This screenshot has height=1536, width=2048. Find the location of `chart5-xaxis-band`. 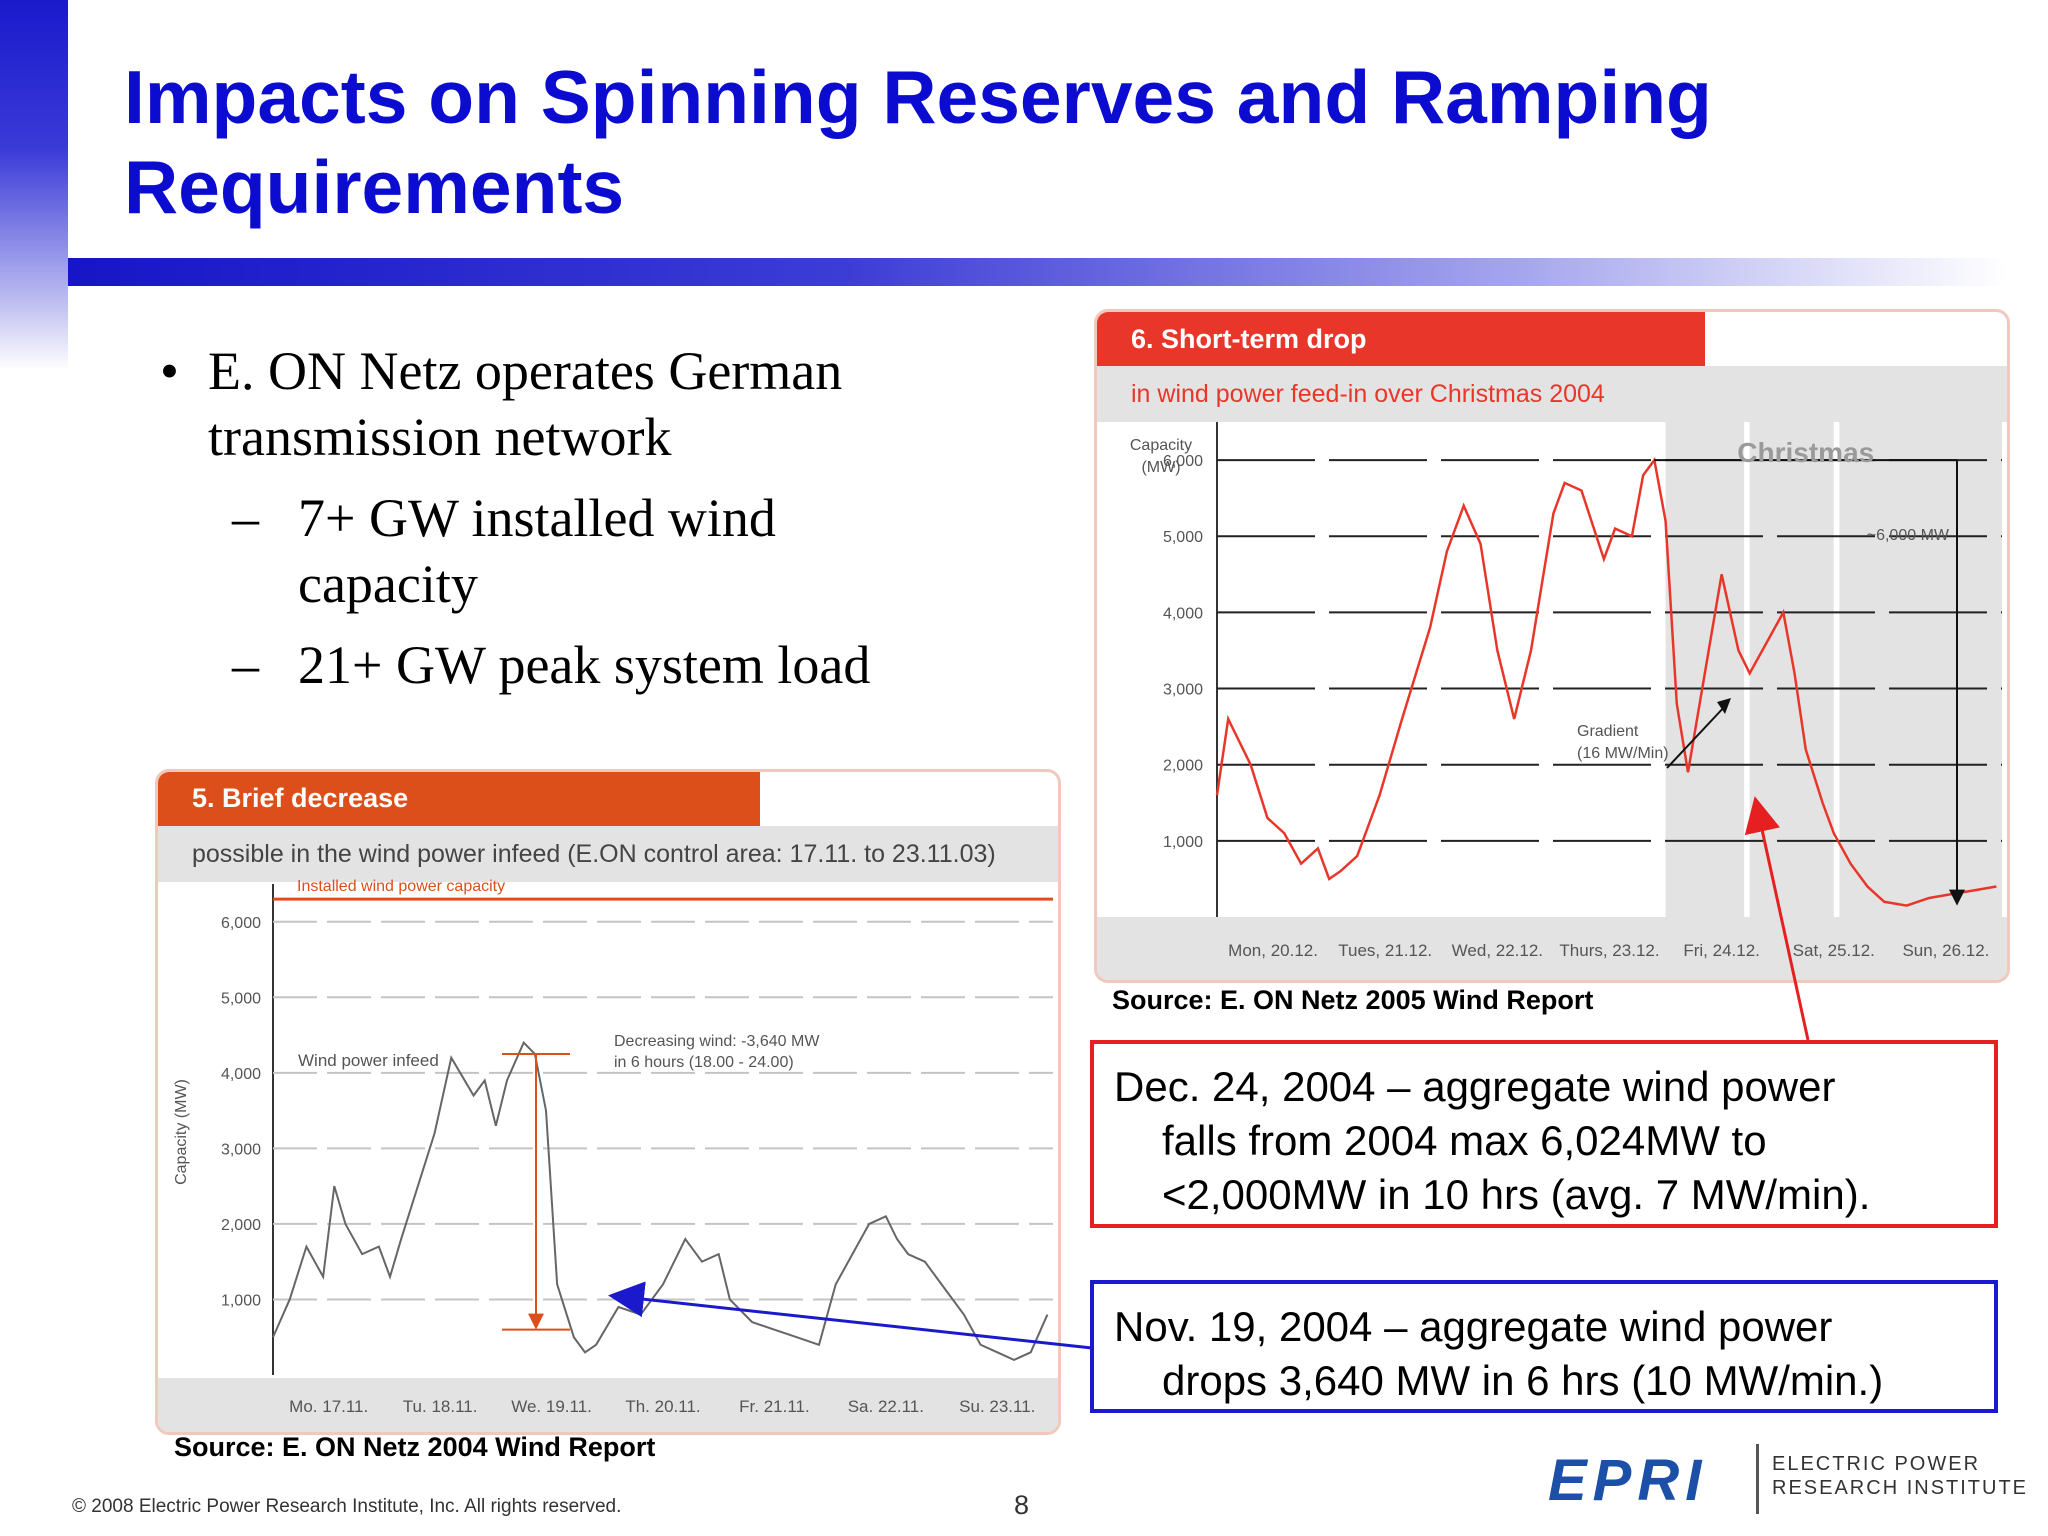

chart5-xaxis-band is located at coordinates (608, 1405).